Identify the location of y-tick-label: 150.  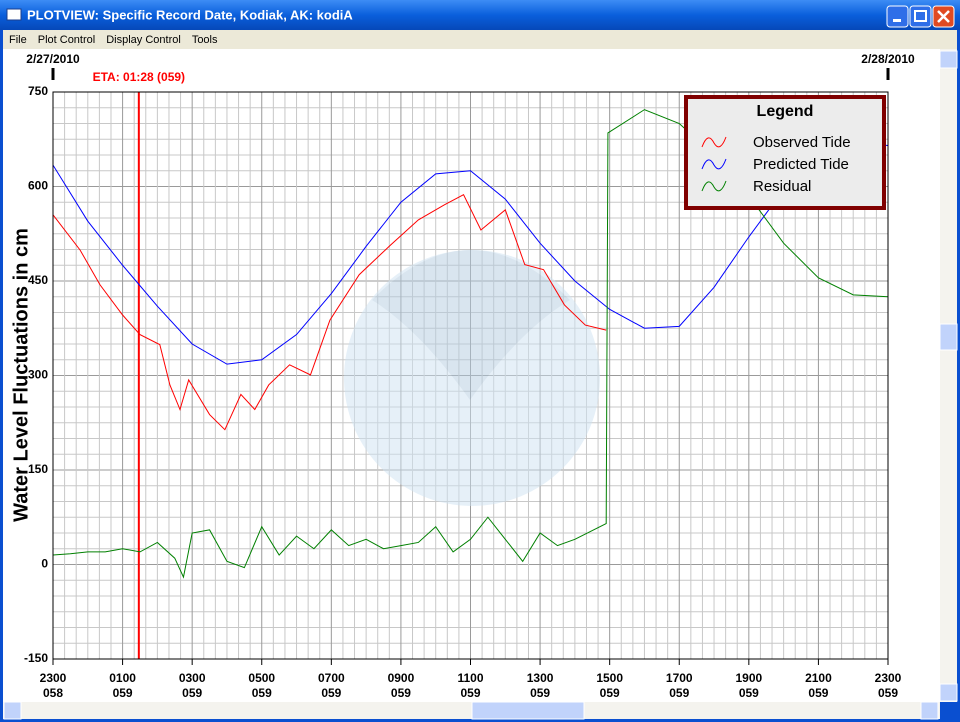
(38, 469).